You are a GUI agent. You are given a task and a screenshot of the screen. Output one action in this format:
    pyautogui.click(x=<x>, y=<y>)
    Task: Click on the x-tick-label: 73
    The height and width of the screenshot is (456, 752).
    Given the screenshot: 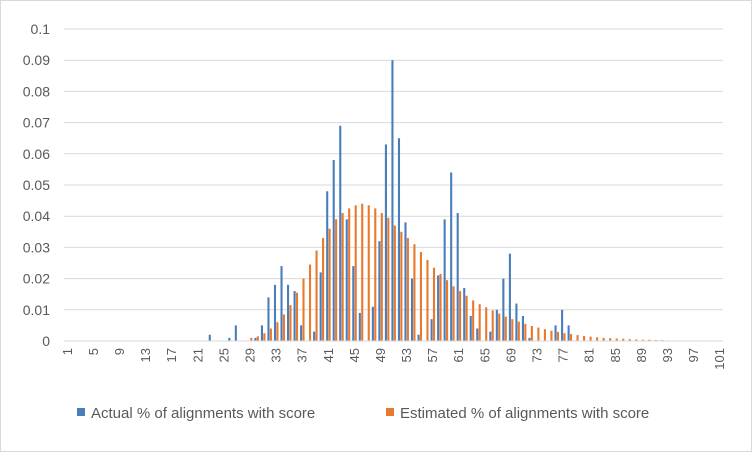 What is the action you would take?
    pyautogui.click(x=537, y=355)
    